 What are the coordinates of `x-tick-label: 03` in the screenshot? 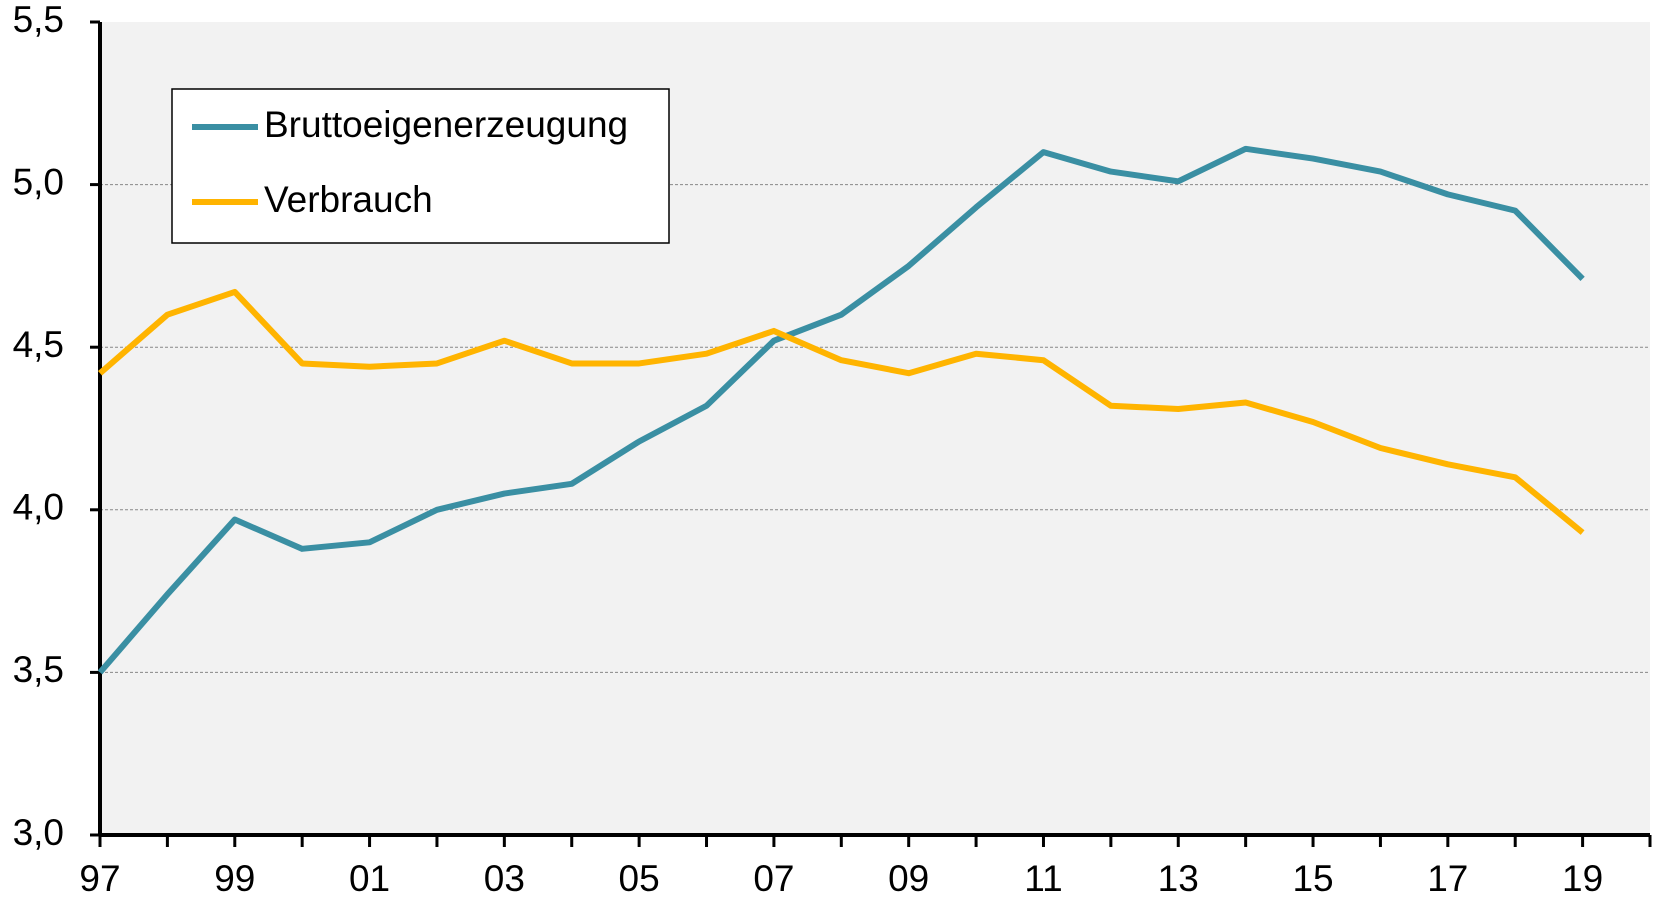 It's located at (504, 878).